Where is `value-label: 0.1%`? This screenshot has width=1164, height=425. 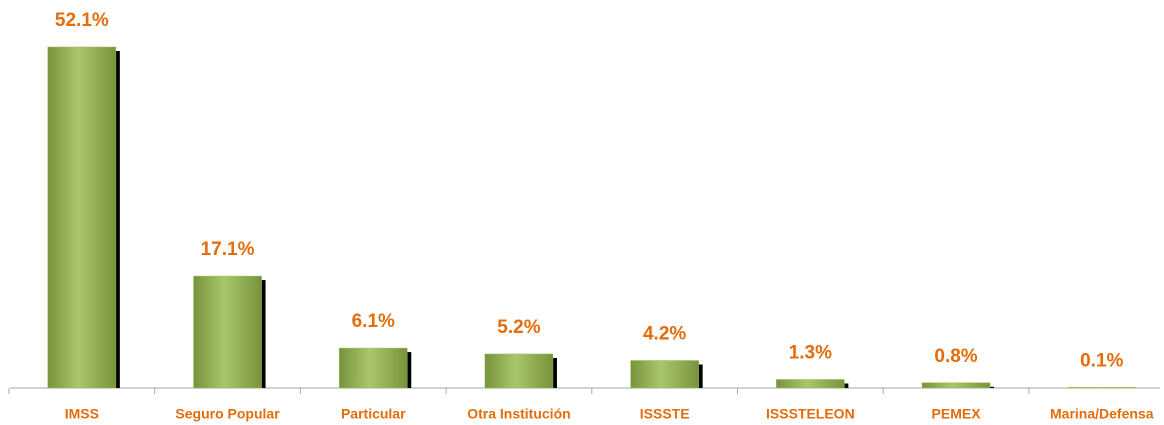
value-label: 0.1% is located at coordinates (1101, 360).